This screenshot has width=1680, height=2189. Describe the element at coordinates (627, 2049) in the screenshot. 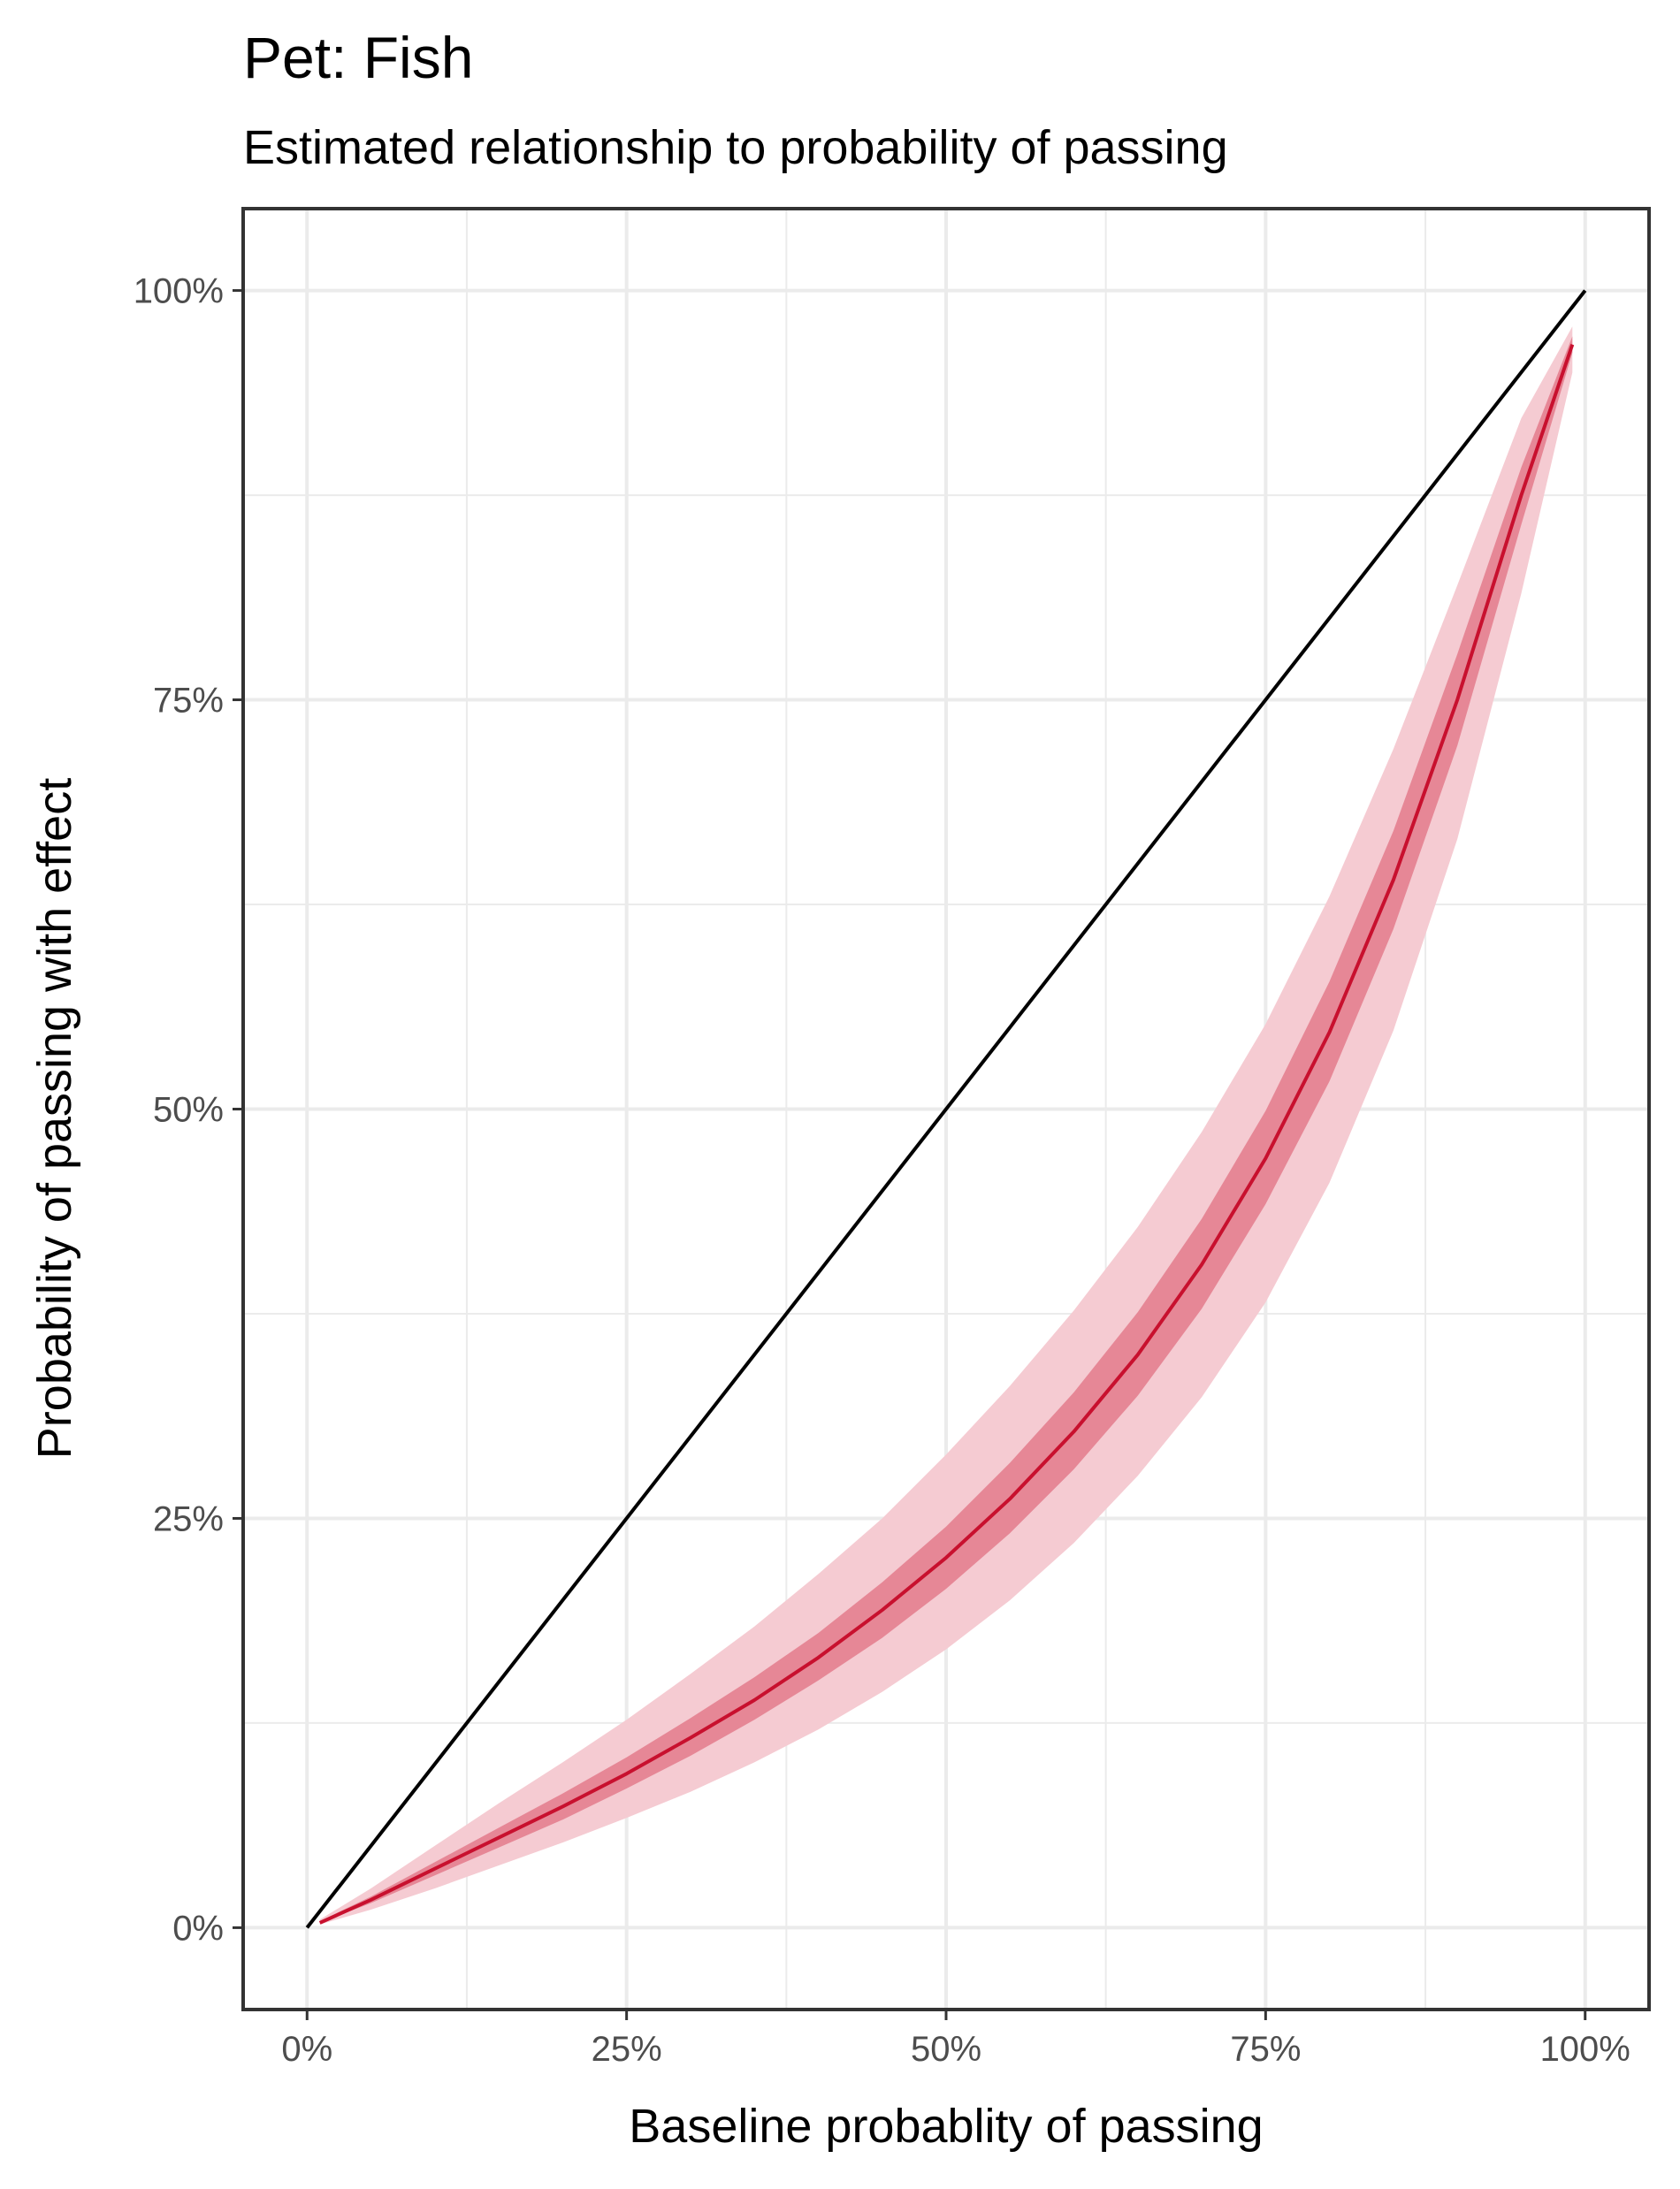

I see `x-tick-label: 25%` at that location.